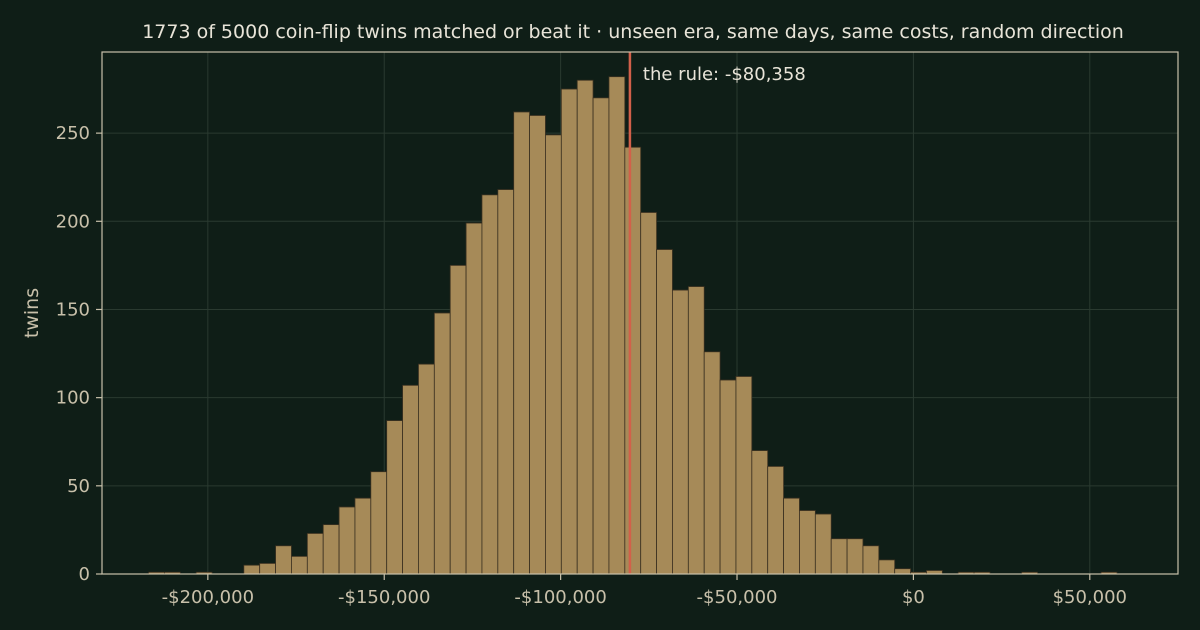 This screenshot has height=630, width=1200. I want to click on y-axis-ticks: 0 50 100 150 200 250, so click(79, 354).